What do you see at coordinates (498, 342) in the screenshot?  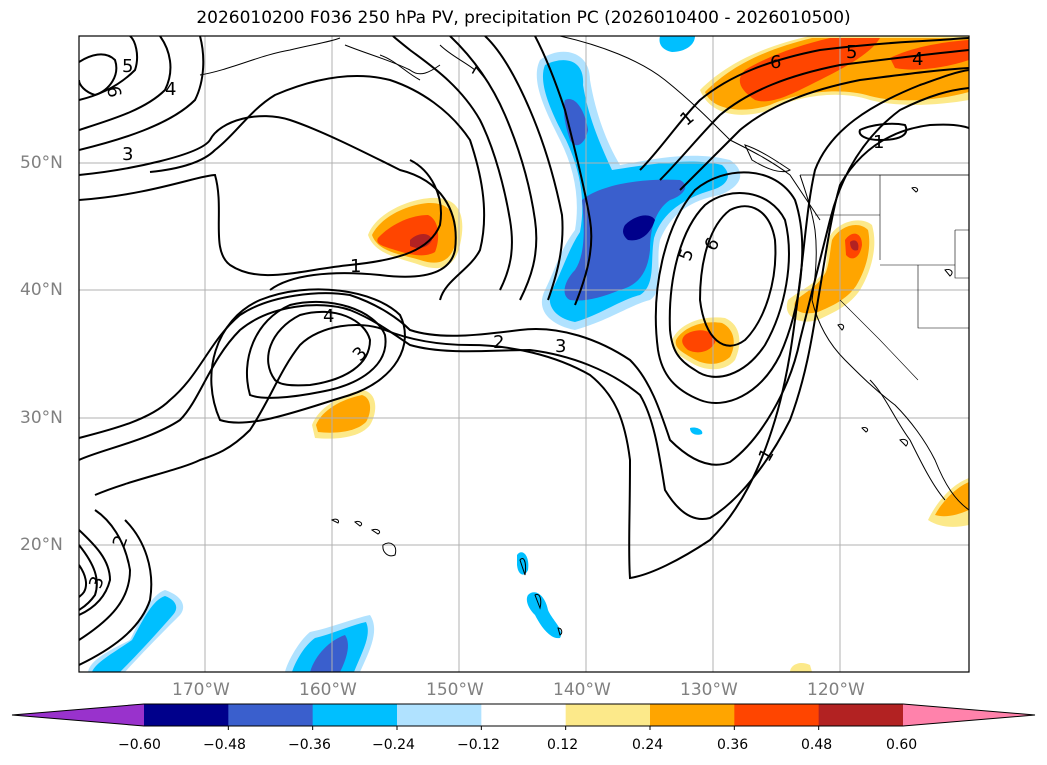 I see `contour-label: 2` at bounding box center [498, 342].